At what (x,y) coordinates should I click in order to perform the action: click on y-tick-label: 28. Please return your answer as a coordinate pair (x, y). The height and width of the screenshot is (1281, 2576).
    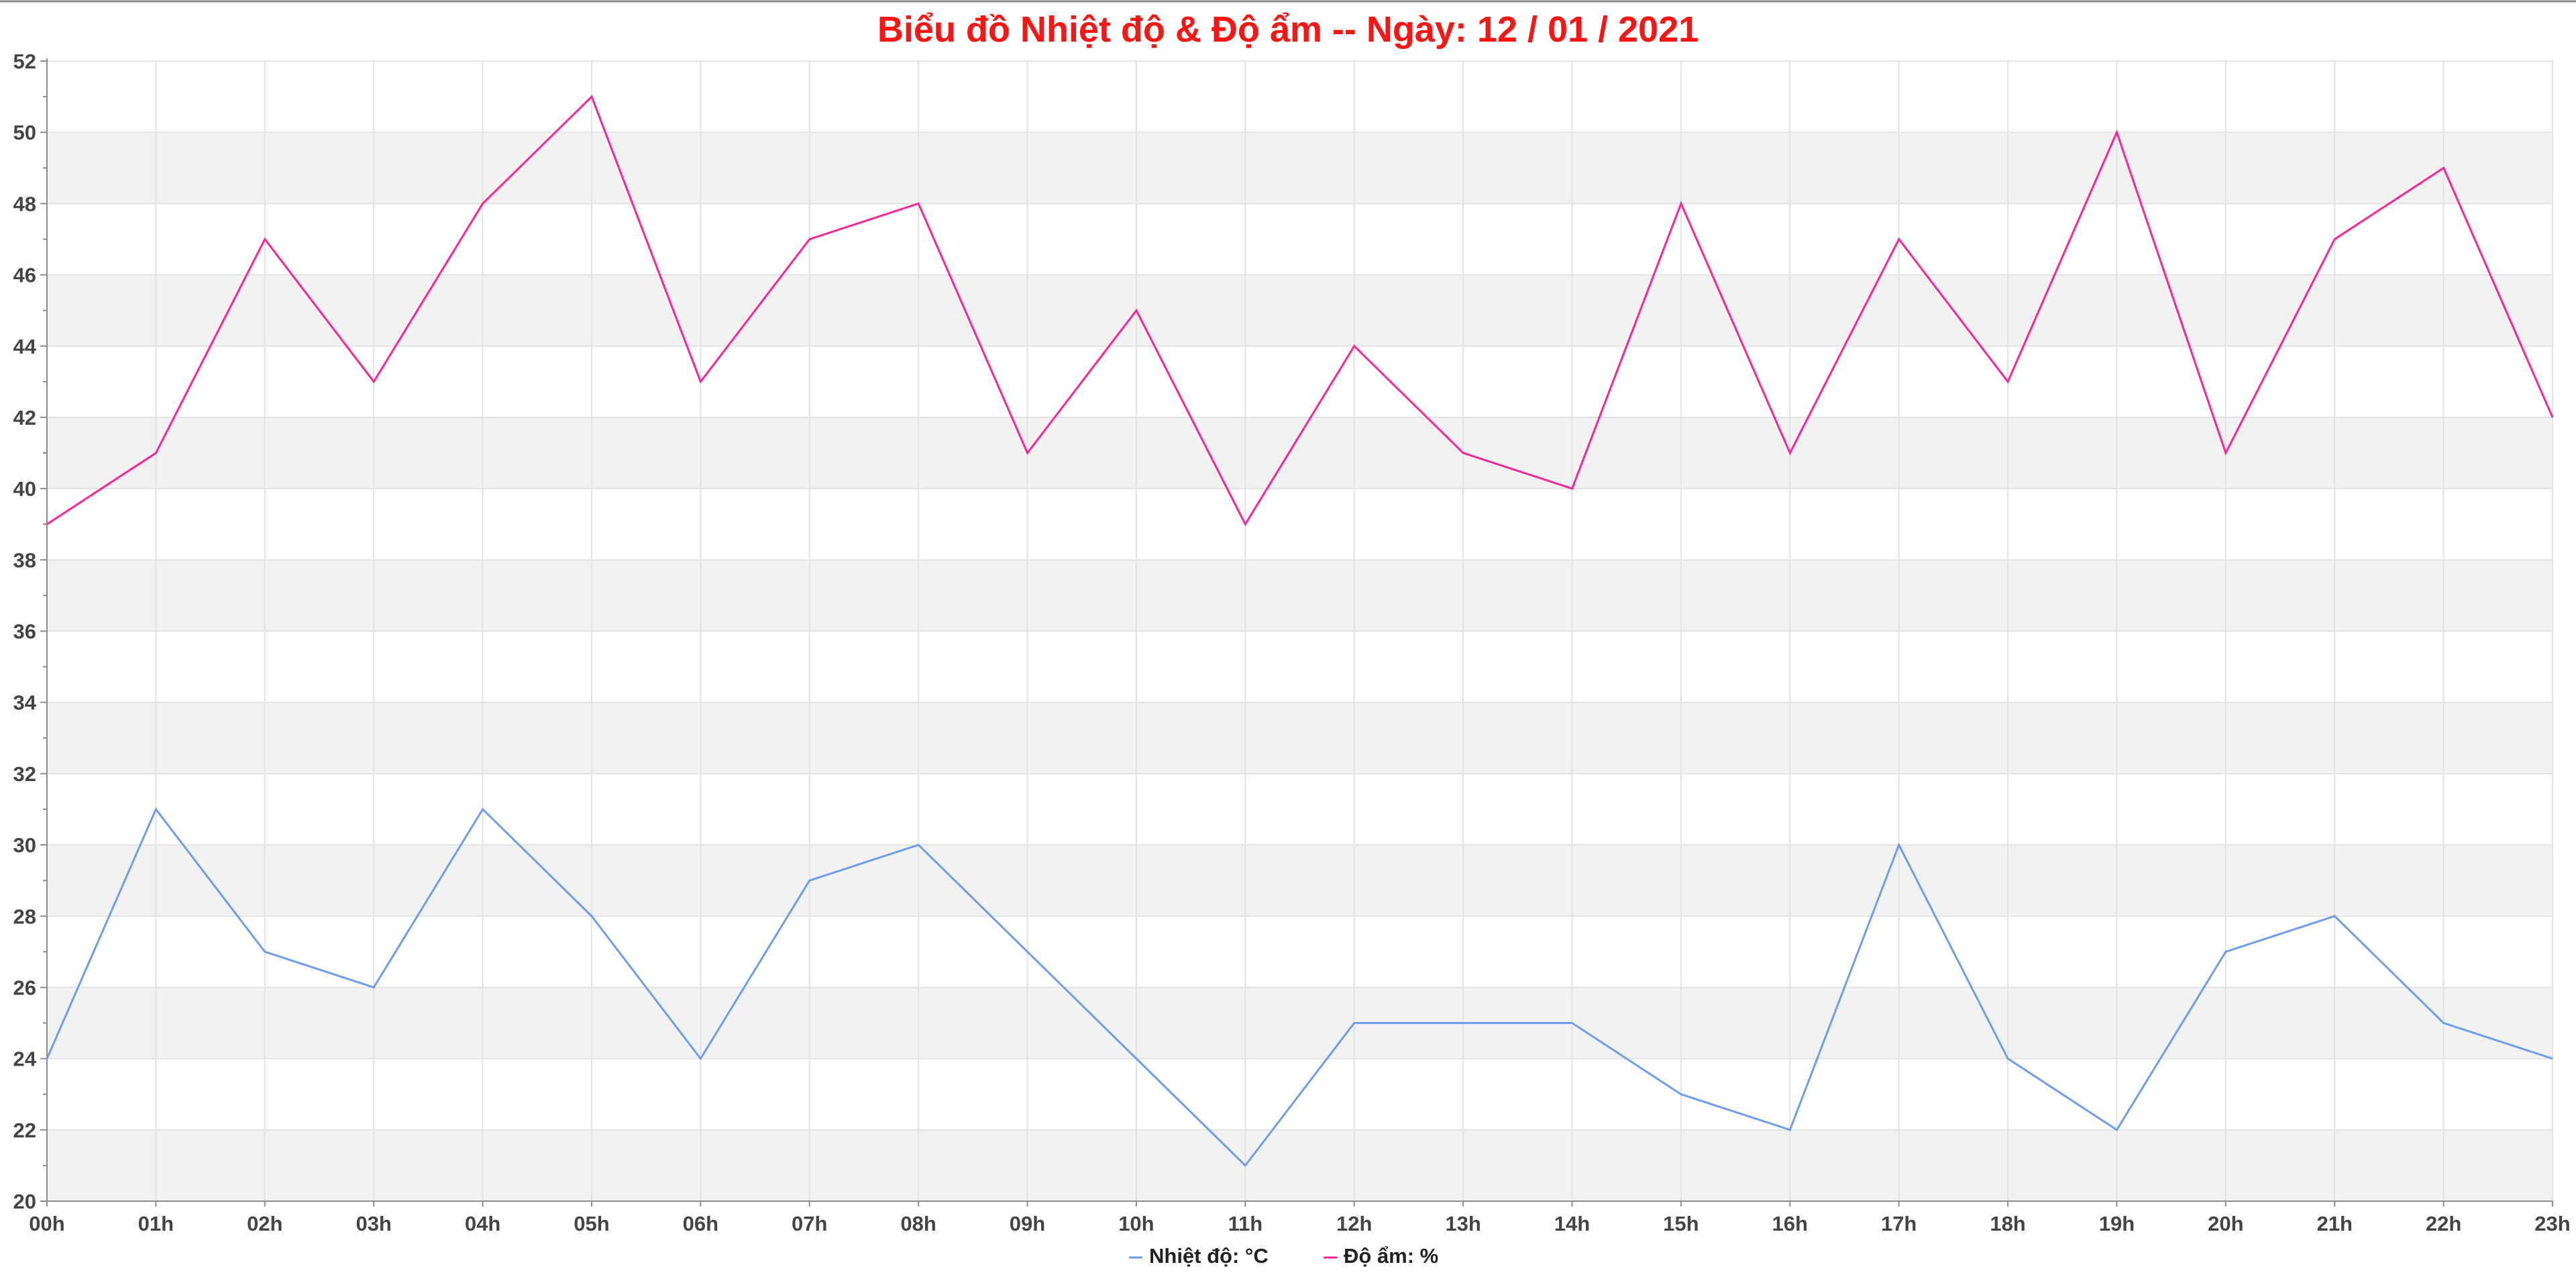
    Looking at the image, I should click on (24, 916).